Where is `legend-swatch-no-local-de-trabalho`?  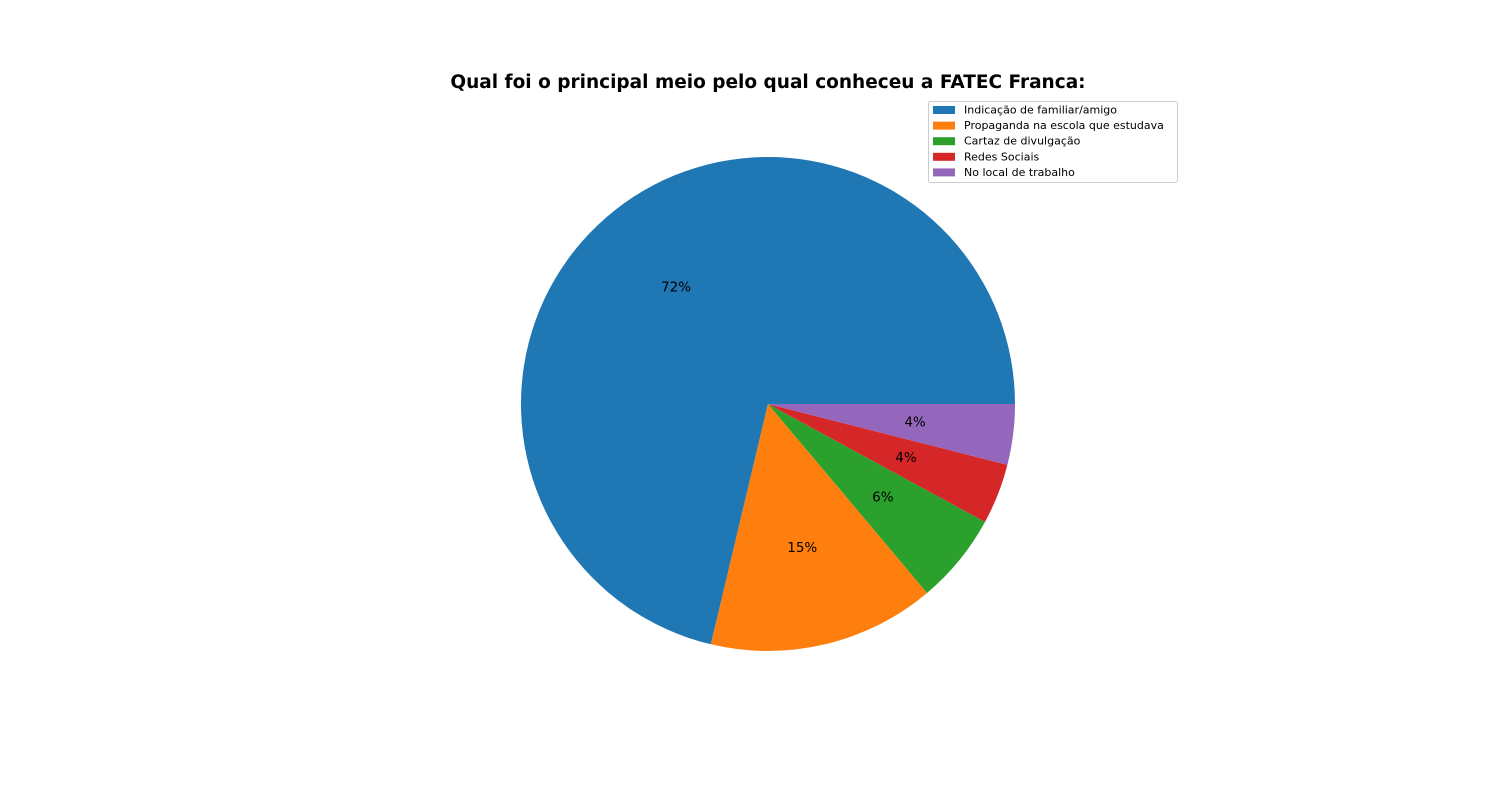 legend-swatch-no-local-de-trabalho is located at coordinates (944, 172).